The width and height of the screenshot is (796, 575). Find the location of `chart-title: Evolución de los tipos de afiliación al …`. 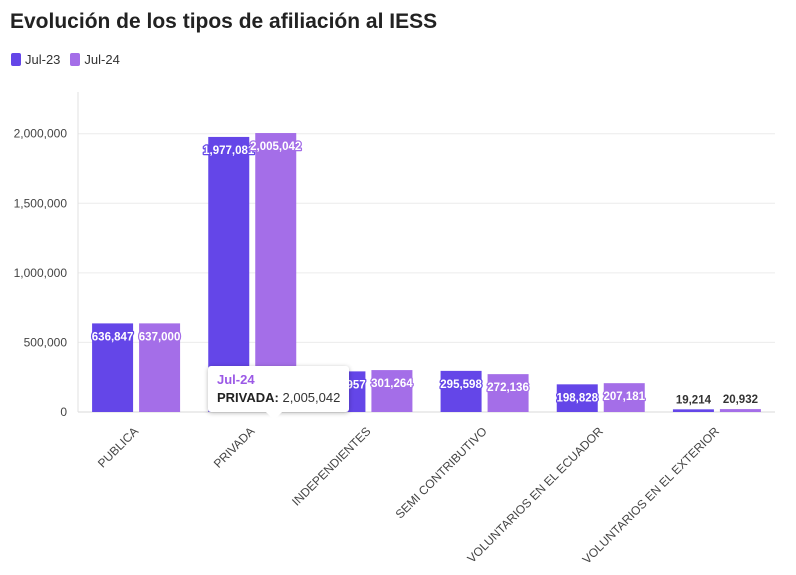

chart-title: Evolución de los tipos de afiliación al … is located at coordinates (224, 21).